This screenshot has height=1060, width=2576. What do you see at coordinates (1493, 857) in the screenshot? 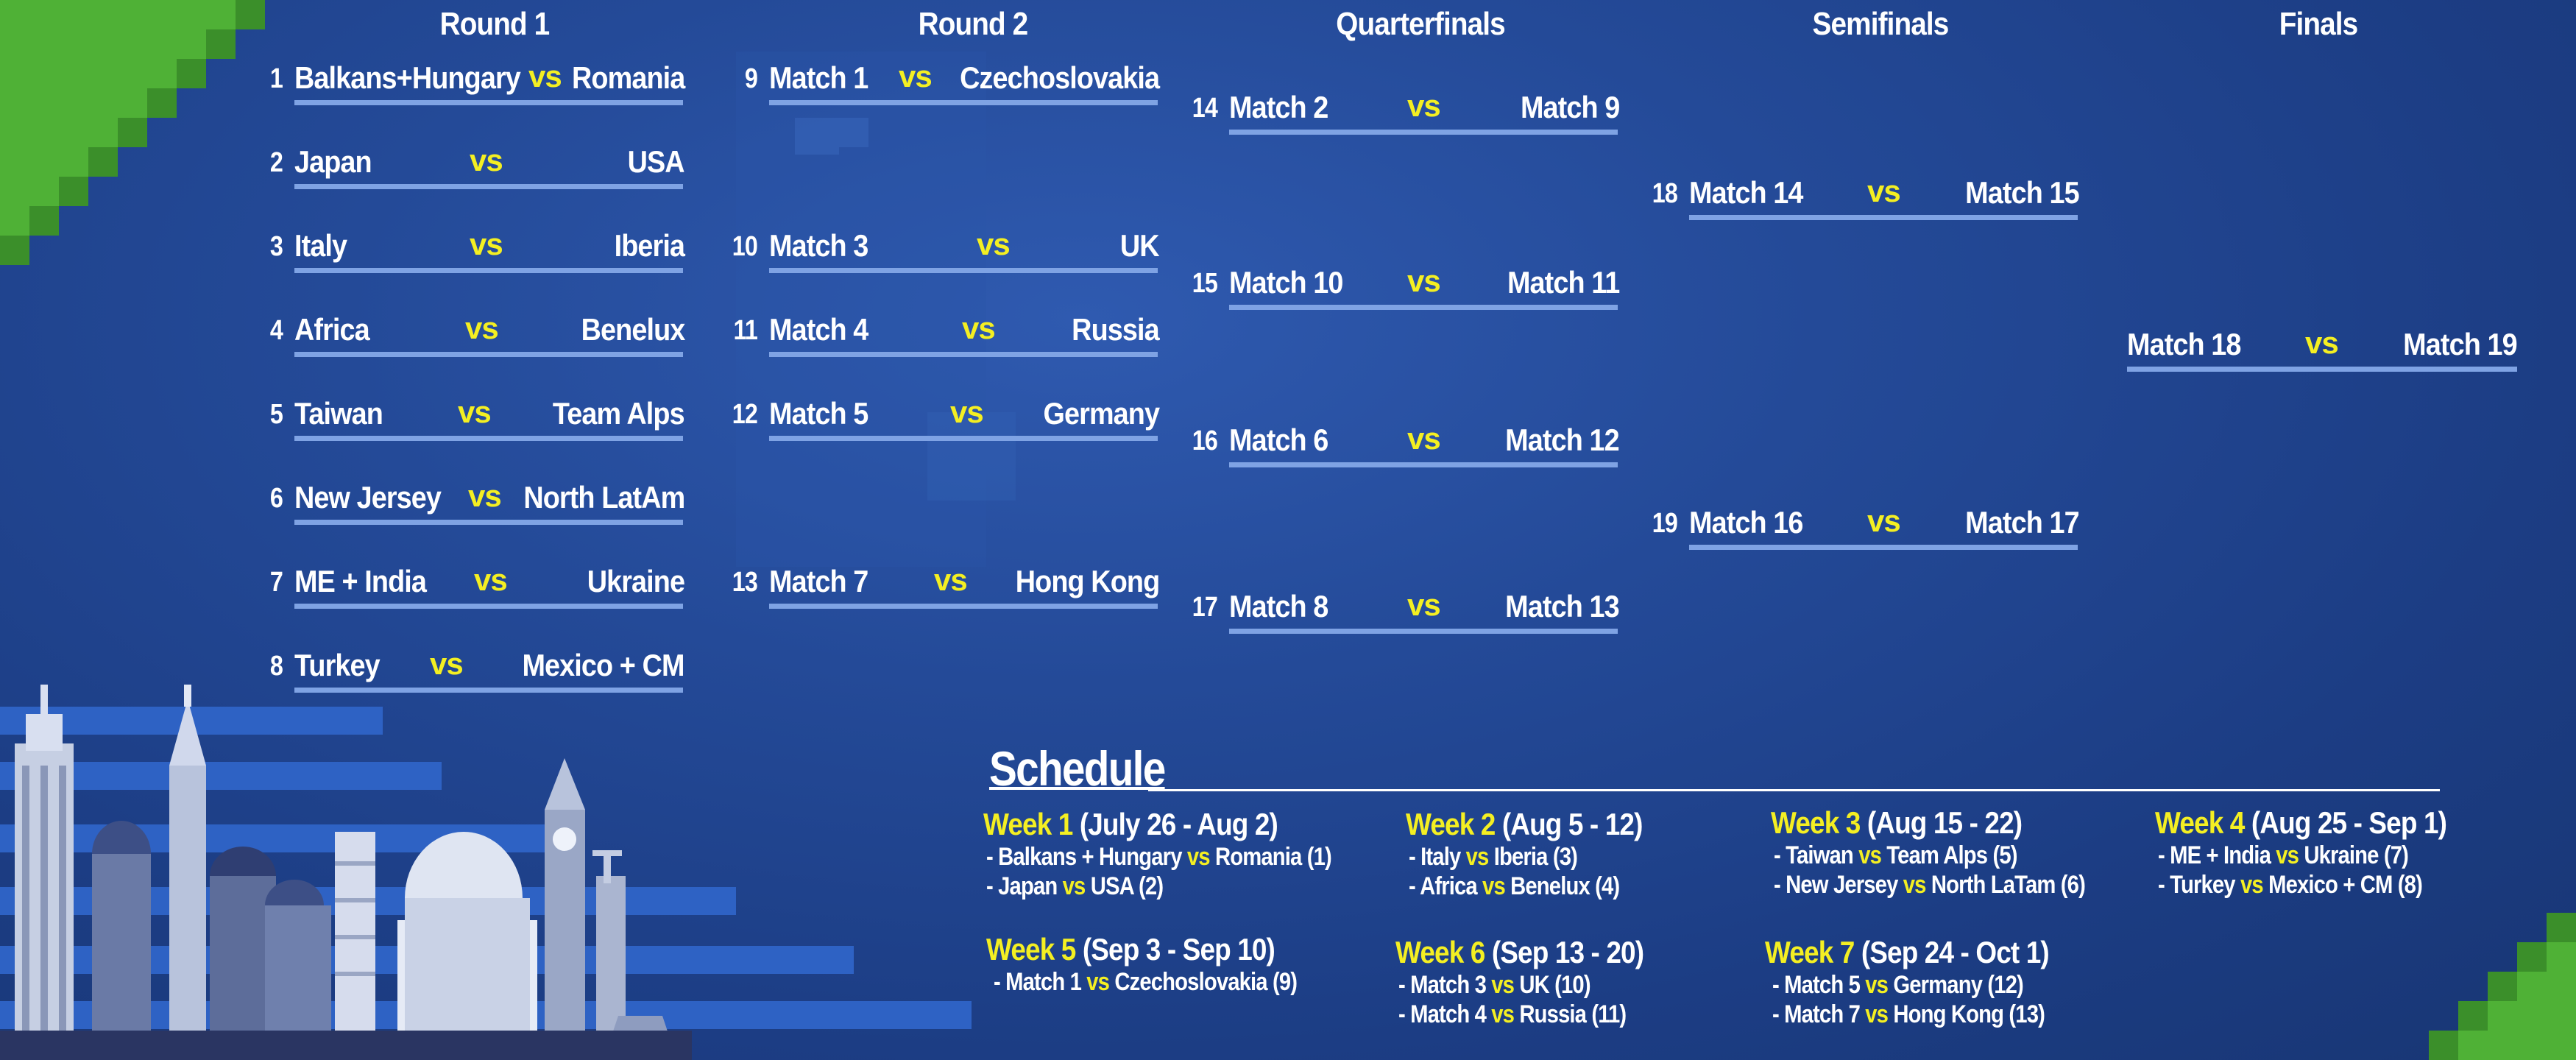
I see `schedule-match: - Italy vs Iberia (3)` at bounding box center [1493, 857].